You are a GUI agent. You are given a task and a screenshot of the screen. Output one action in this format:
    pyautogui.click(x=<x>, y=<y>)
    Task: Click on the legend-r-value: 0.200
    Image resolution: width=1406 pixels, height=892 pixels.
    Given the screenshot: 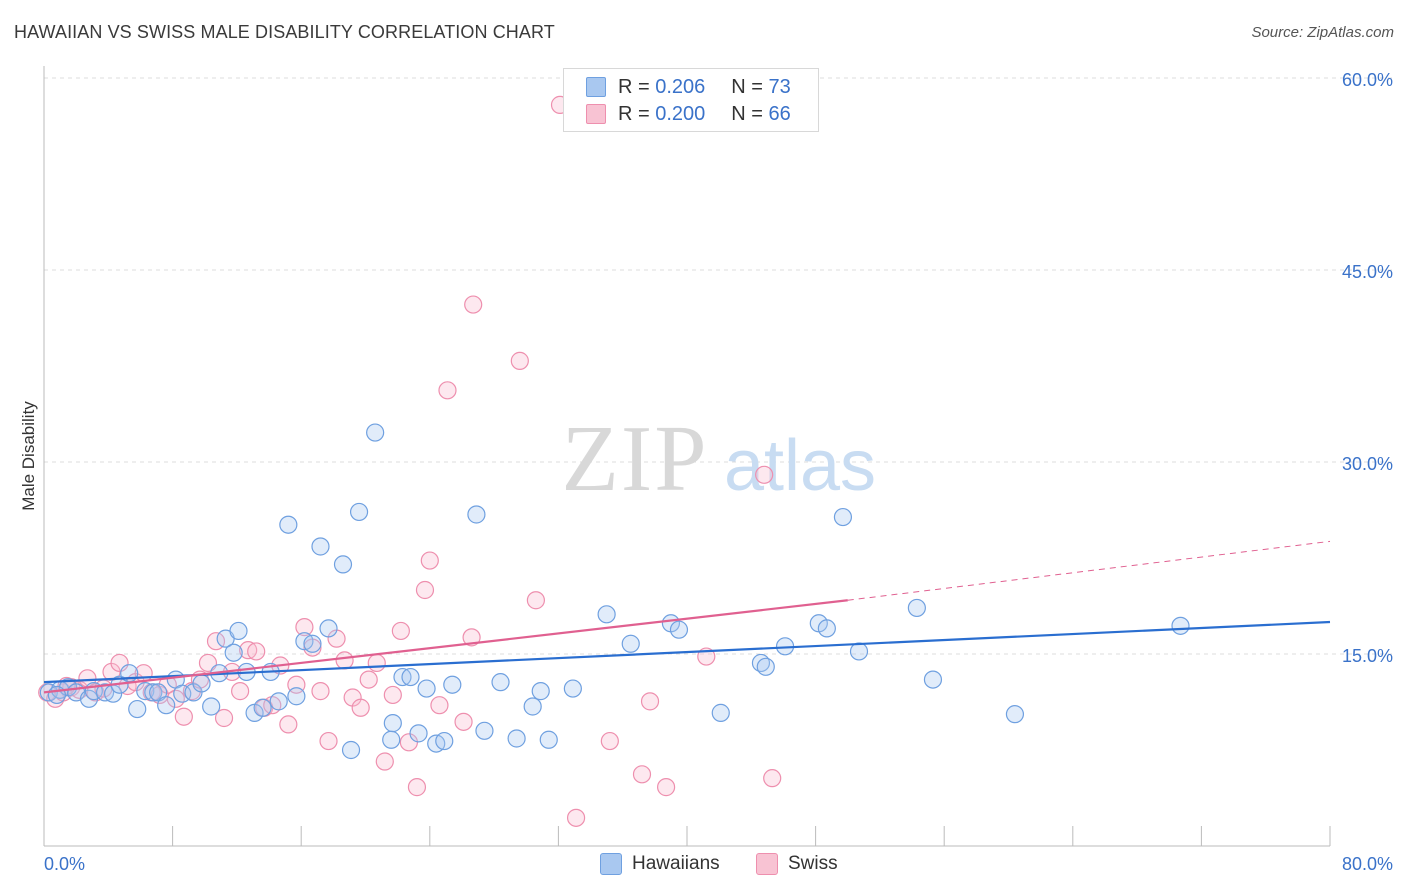 What is the action you would take?
    pyautogui.click(x=680, y=113)
    